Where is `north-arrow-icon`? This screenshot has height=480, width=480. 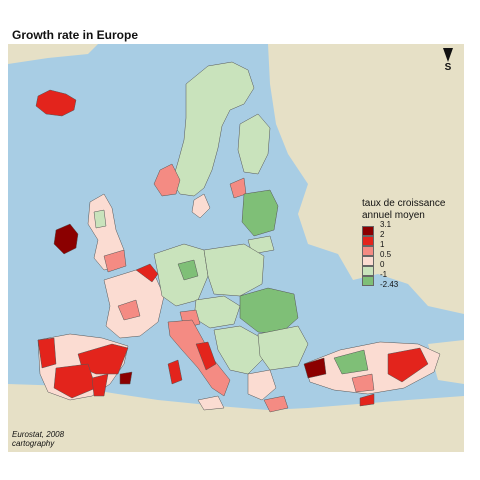
north-arrow-icon is located at coordinates (448, 55).